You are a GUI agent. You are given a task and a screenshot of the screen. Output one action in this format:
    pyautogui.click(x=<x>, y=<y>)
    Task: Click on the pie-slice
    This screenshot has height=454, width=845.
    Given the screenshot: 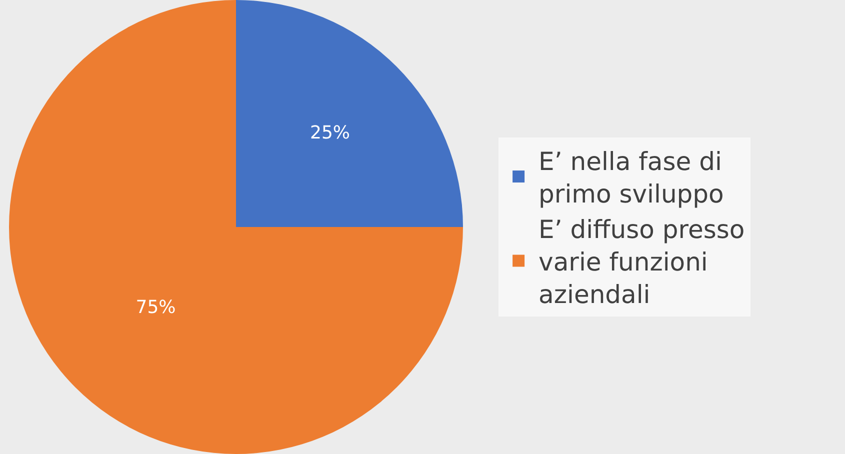 What is the action you would take?
    pyautogui.click(x=349, y=113)
    